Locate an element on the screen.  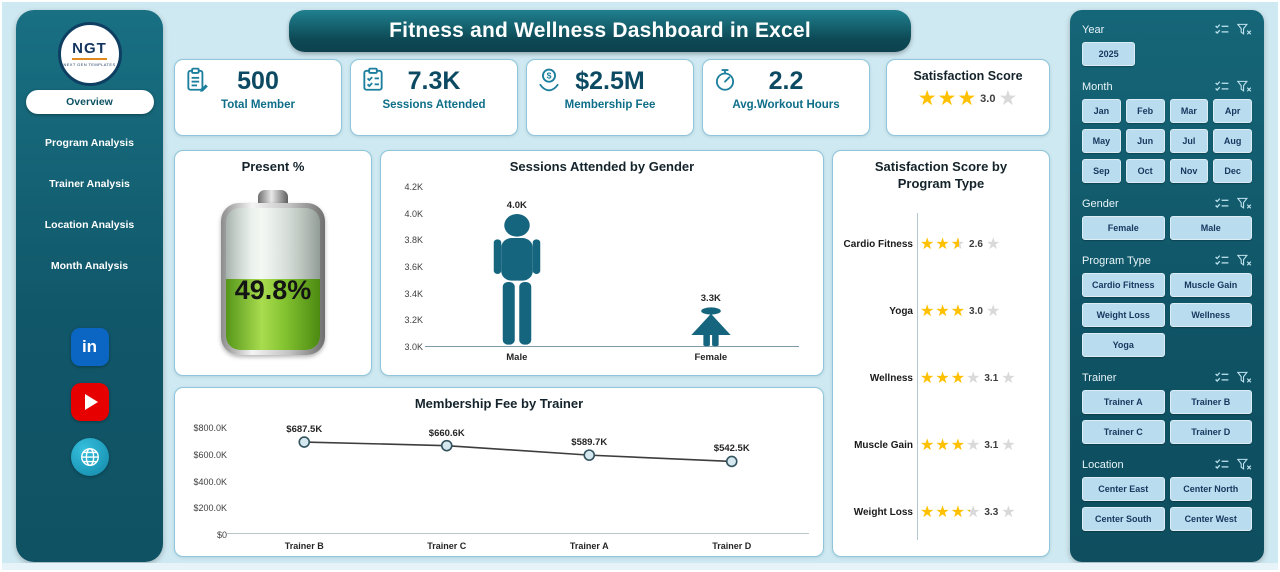
rating-row-muscle-gain: Muscle Gain★★★★★3.1★ is located at coordinates (939, 445).